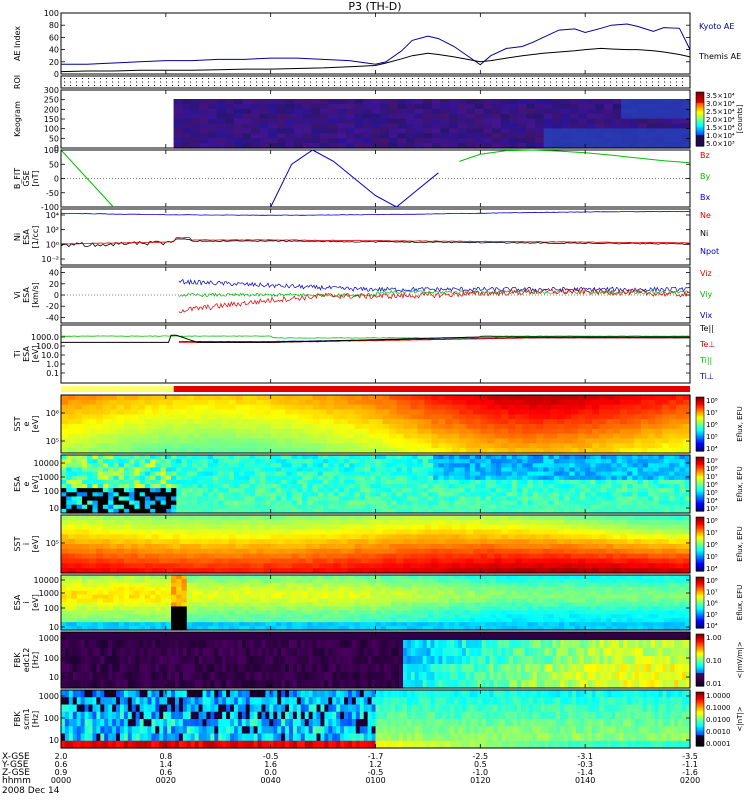 This screenshot has height=800, width=750. What do you see at coordinates (712, 401) in the screenshot?
I see `colorbar-tick-label: 10⁸` at bounding box center [712, 401].